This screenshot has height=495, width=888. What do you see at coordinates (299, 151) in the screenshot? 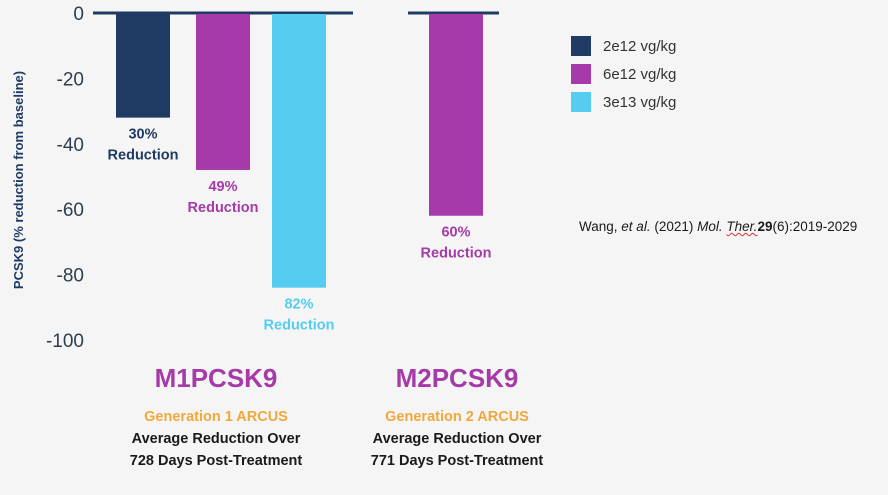
I see `bar-m1-3e13` at bounding box center [299, 151].